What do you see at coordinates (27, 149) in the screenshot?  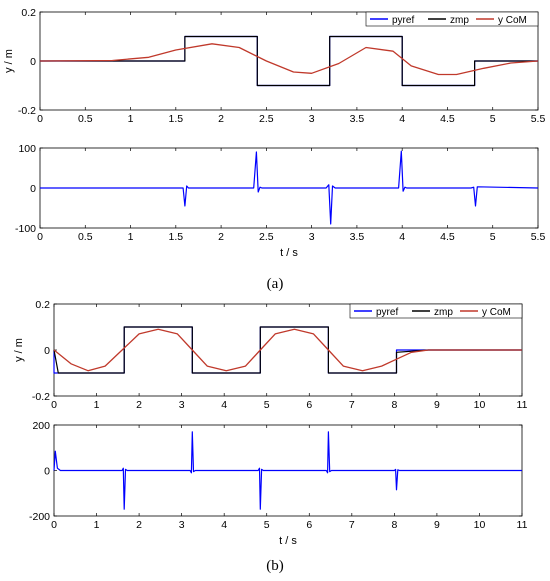 I see `y-tick-label: 100` at bounding box center [27, 149].